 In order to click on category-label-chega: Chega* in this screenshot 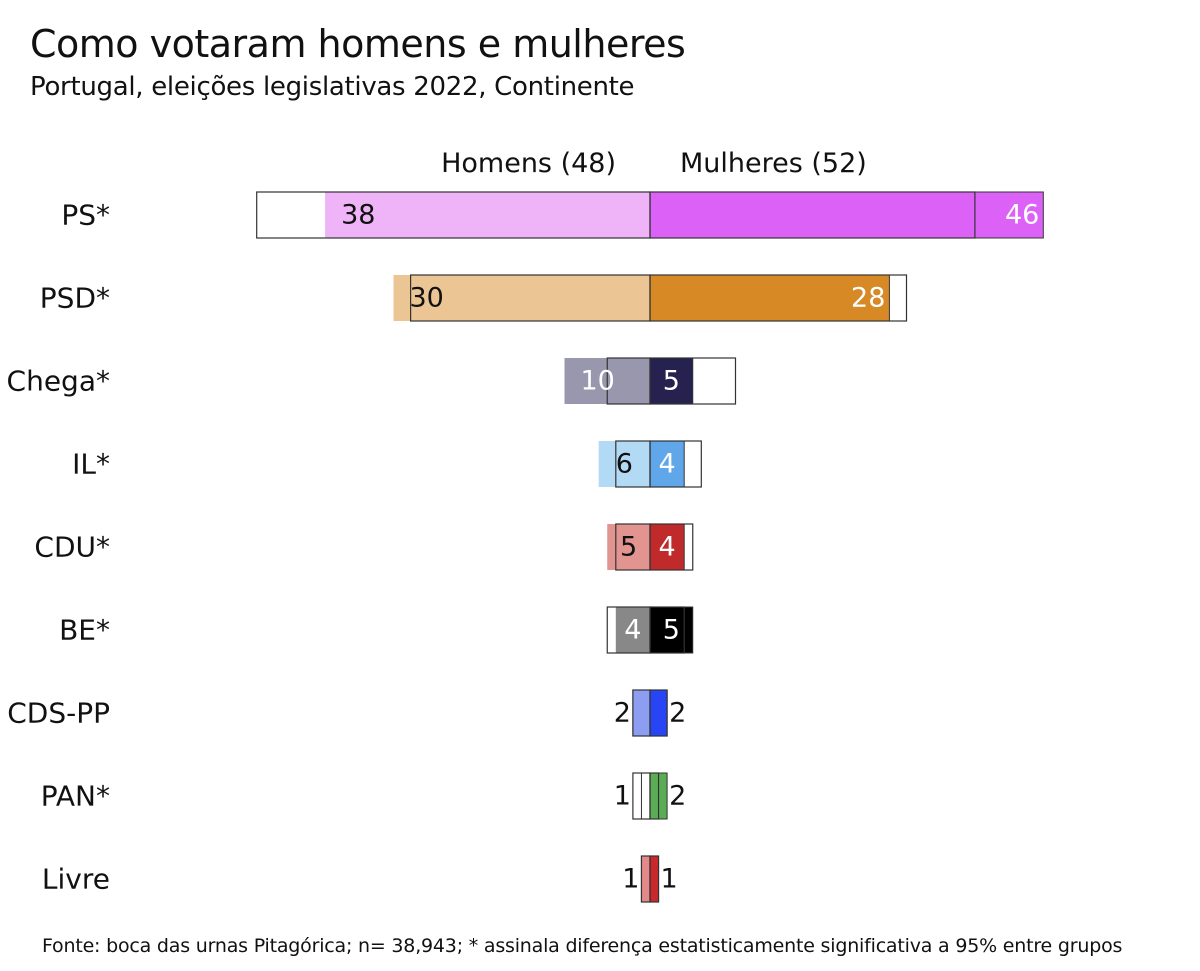, I will do `click(58, 381)`.